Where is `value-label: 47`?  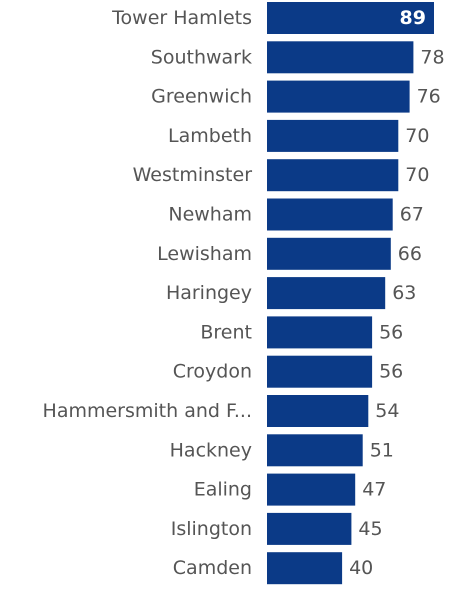
value-label: 47 is located at coordinates (374, 490).